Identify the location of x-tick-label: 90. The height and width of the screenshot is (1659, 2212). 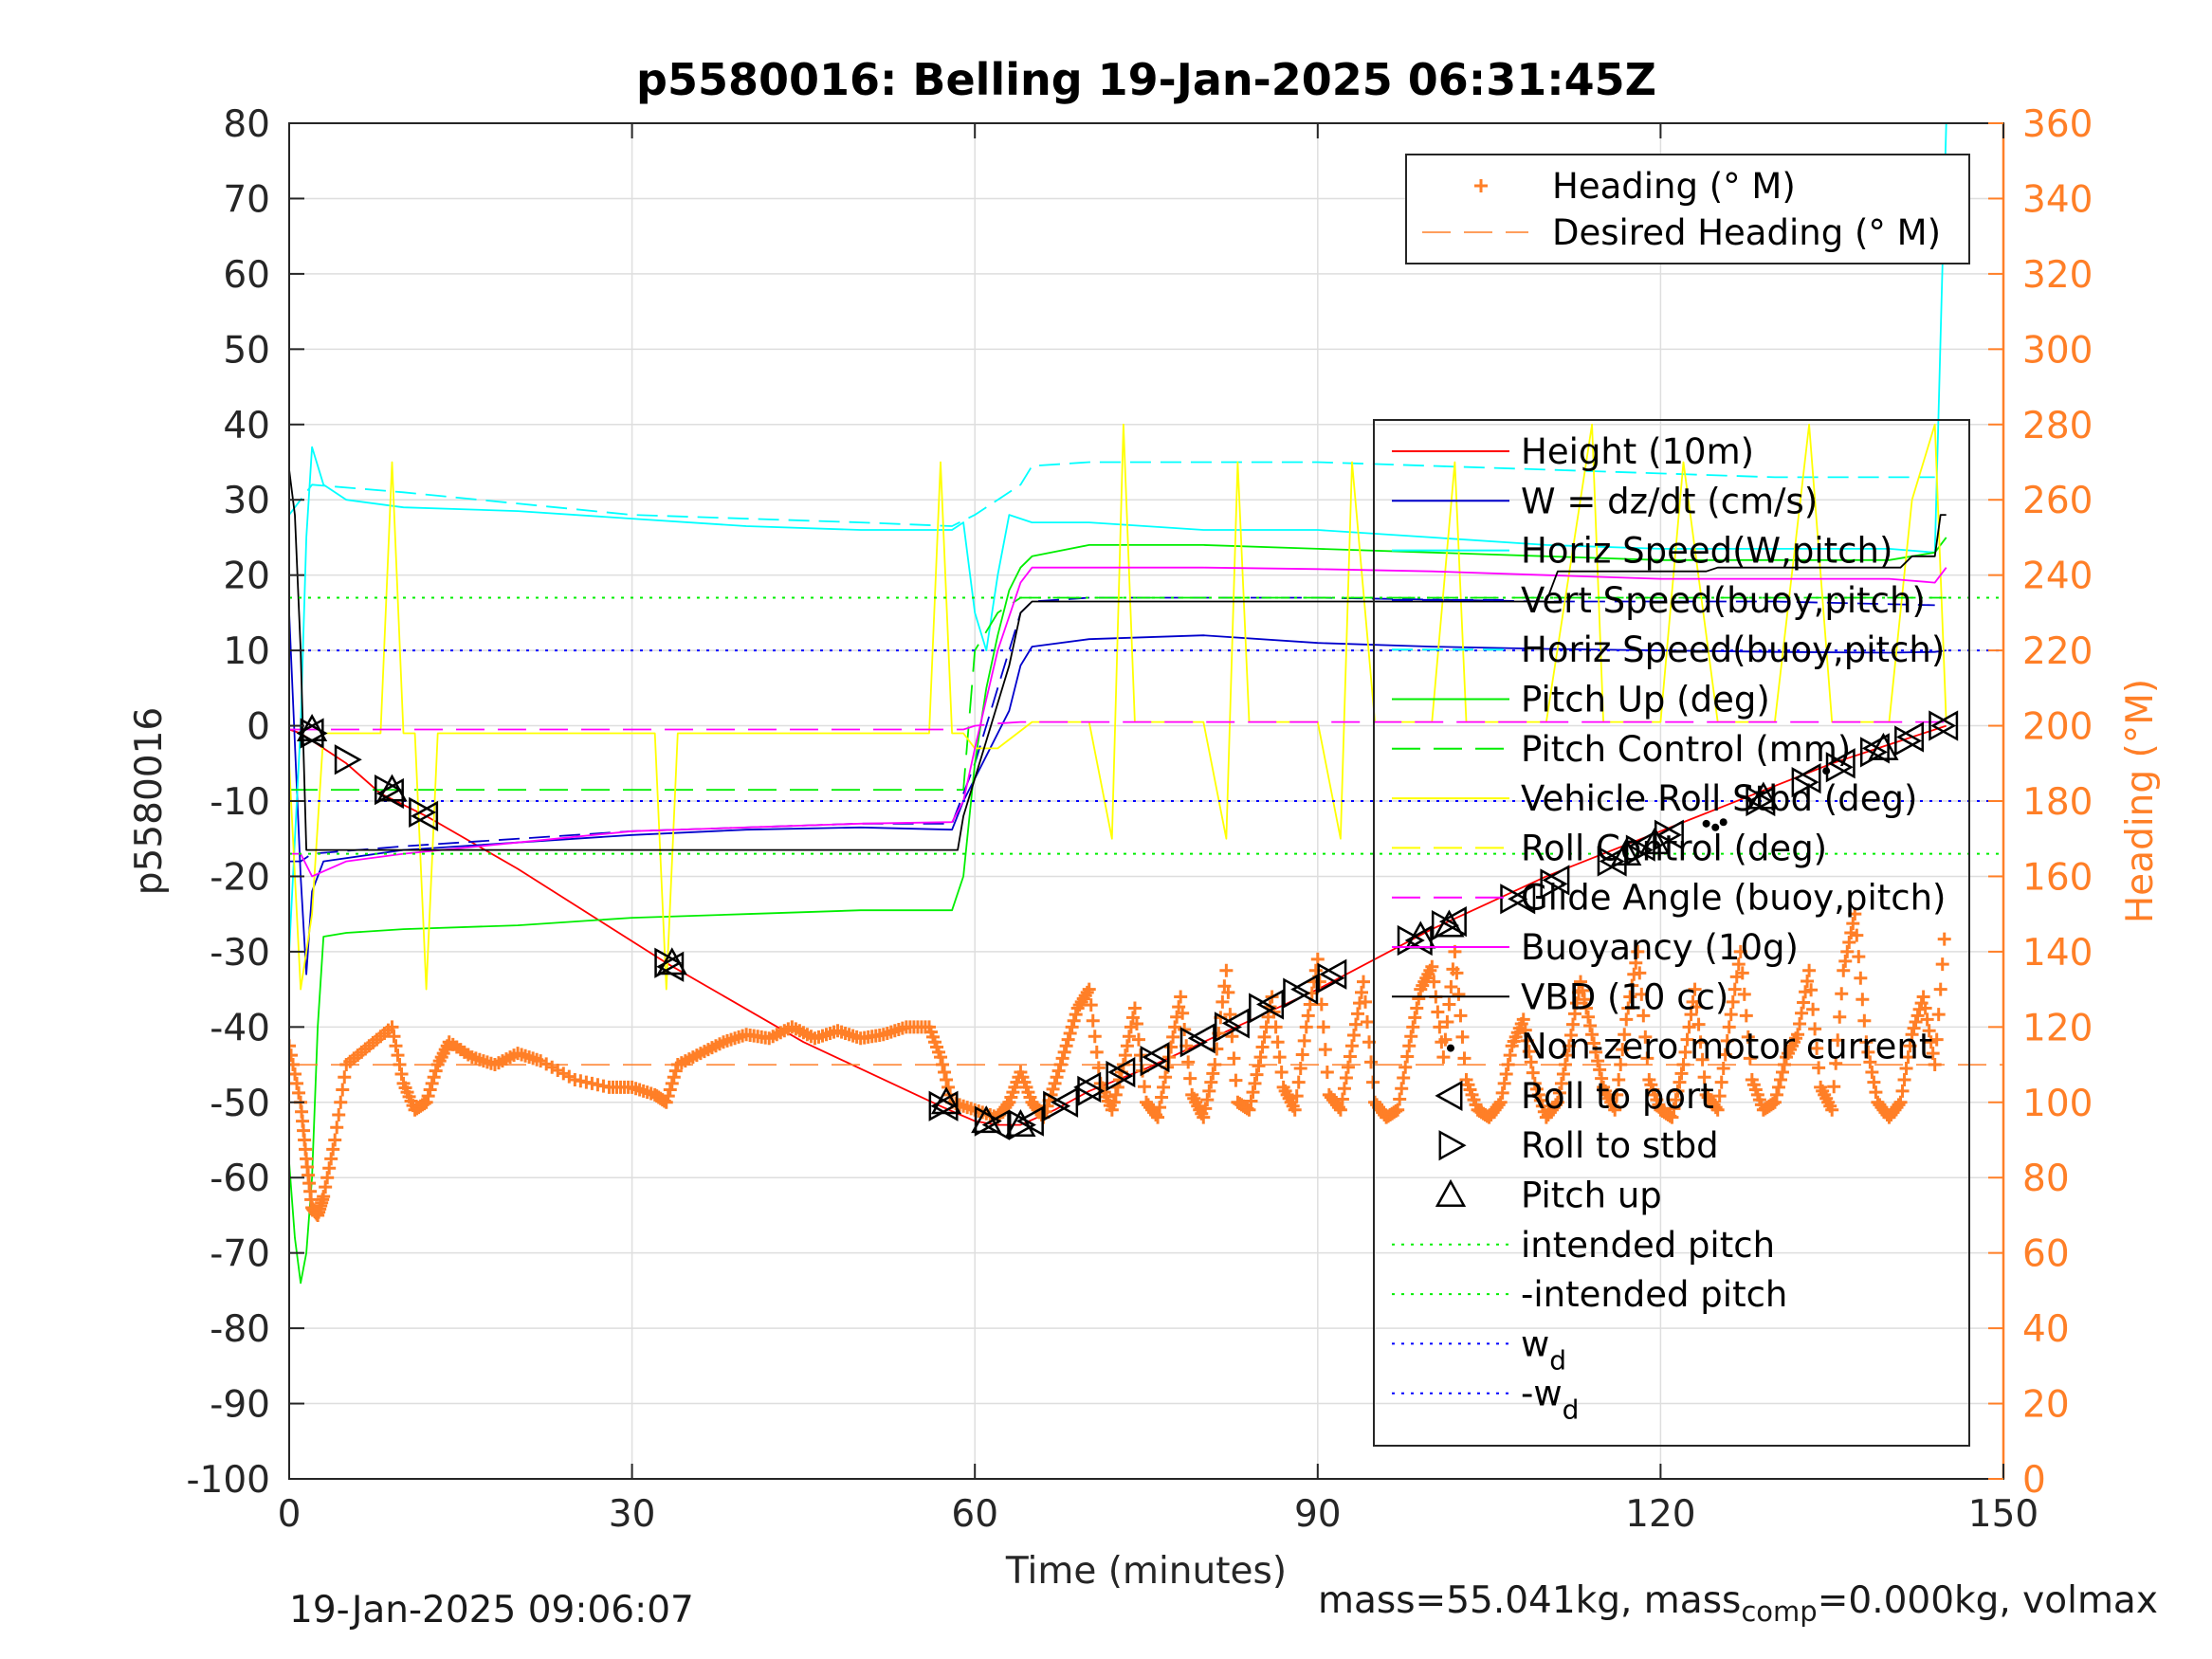
(1318, 1514).